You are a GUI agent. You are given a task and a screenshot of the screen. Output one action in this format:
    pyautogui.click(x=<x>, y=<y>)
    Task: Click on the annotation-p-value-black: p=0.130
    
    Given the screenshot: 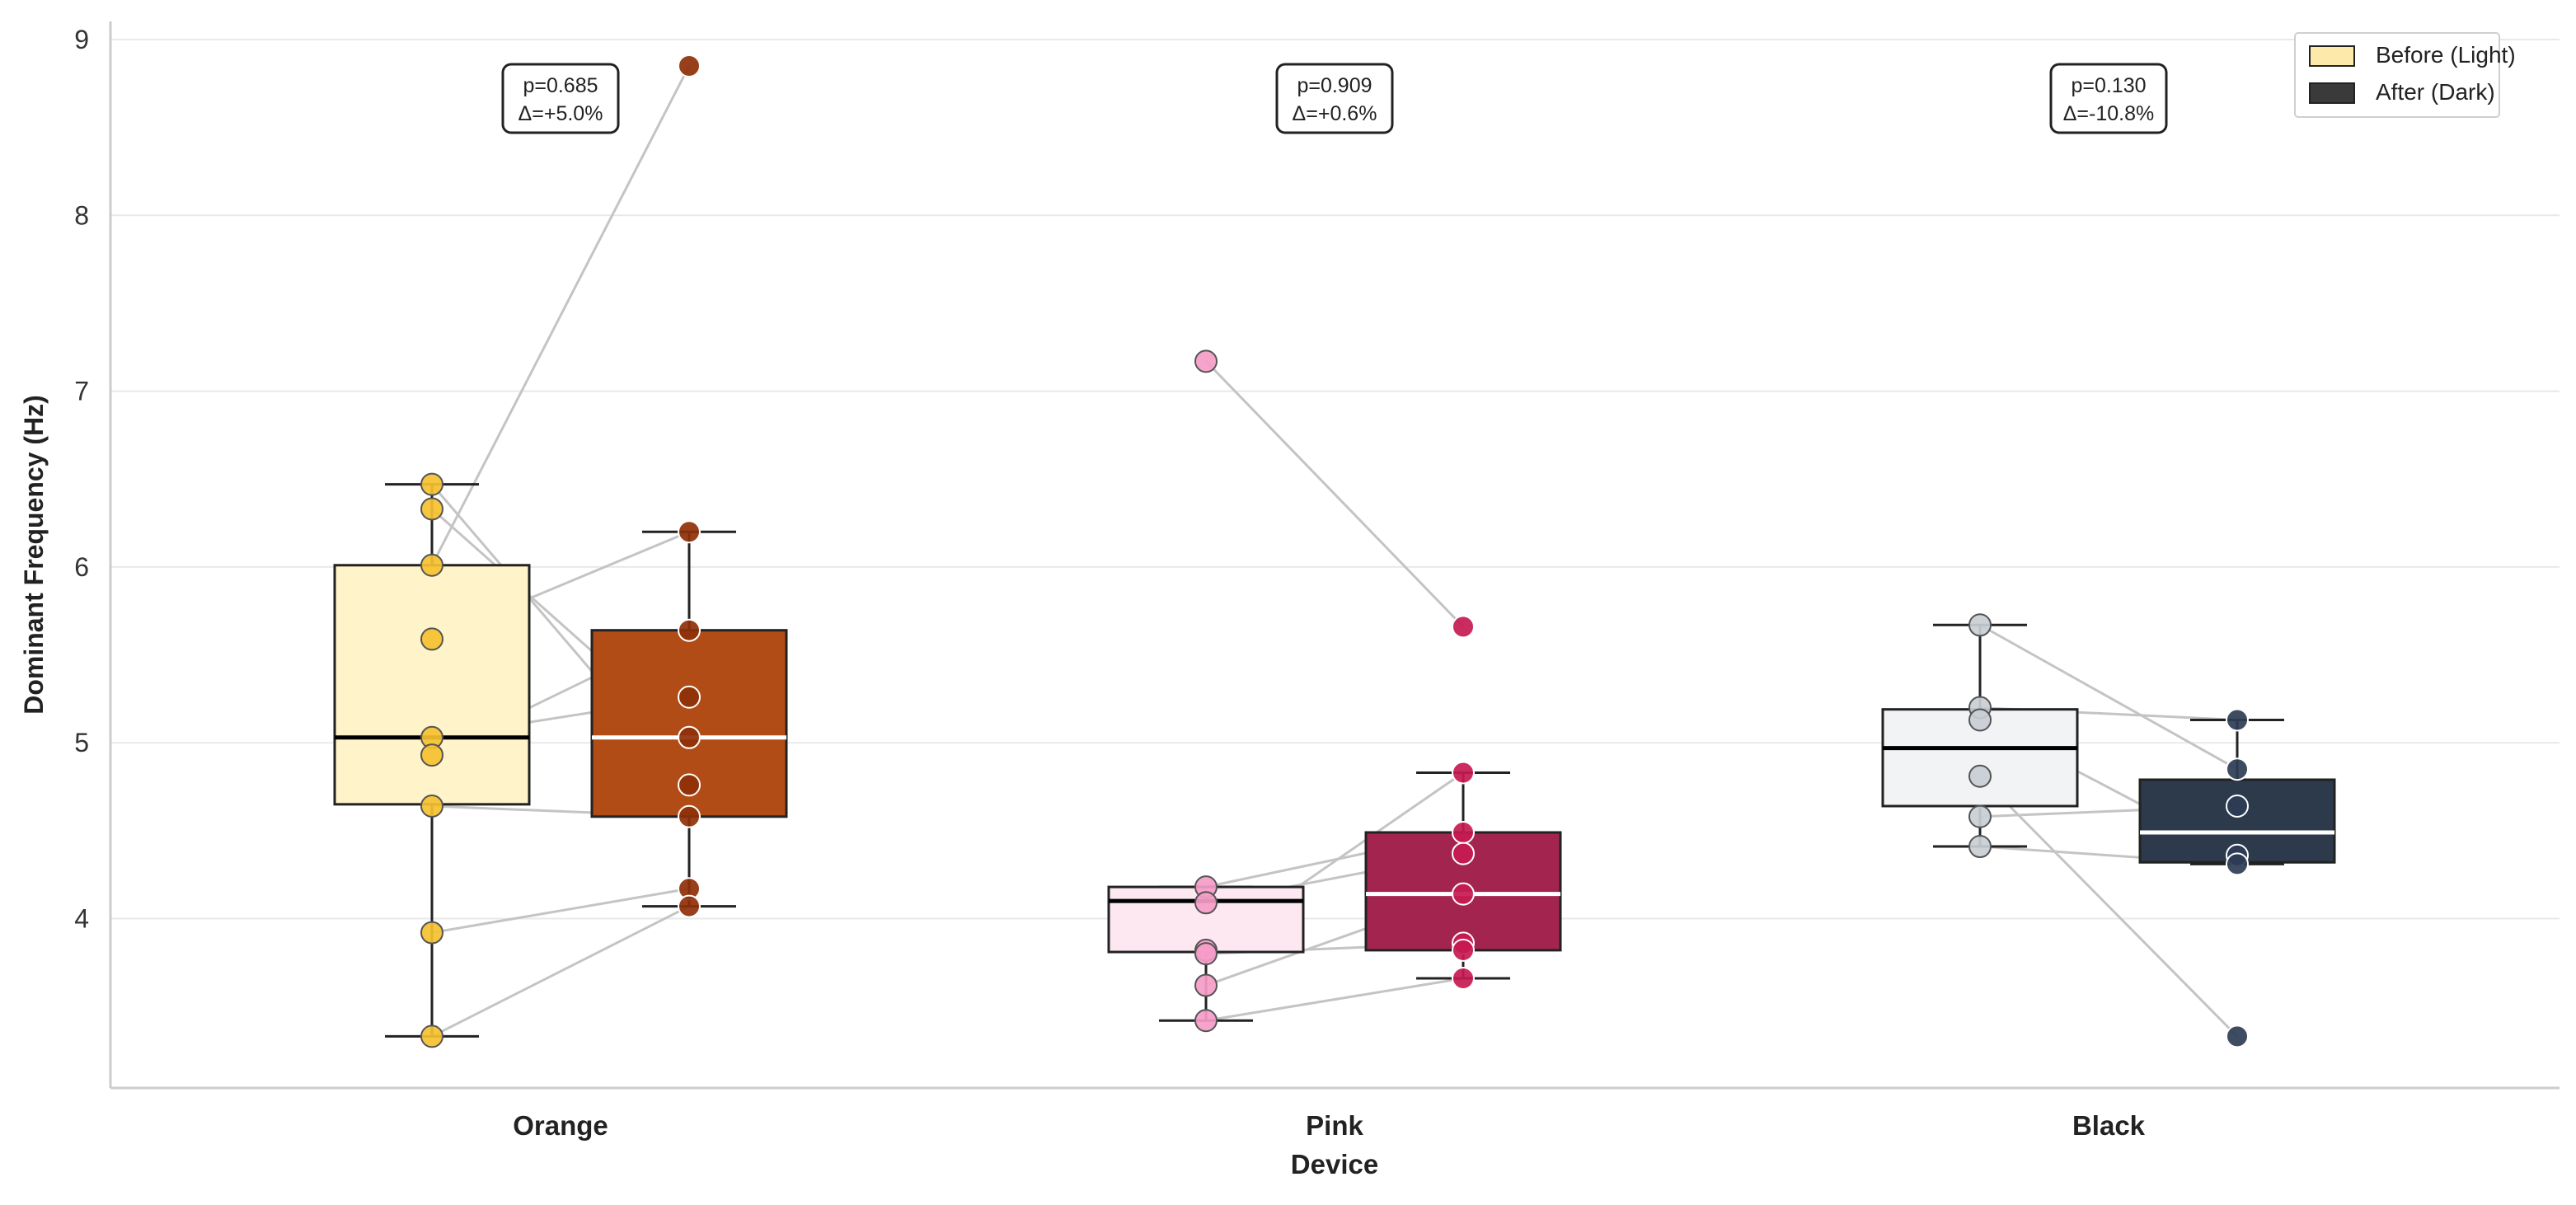 What is the action you would take?
    pyautogui.click(x=2109, y=85)
    